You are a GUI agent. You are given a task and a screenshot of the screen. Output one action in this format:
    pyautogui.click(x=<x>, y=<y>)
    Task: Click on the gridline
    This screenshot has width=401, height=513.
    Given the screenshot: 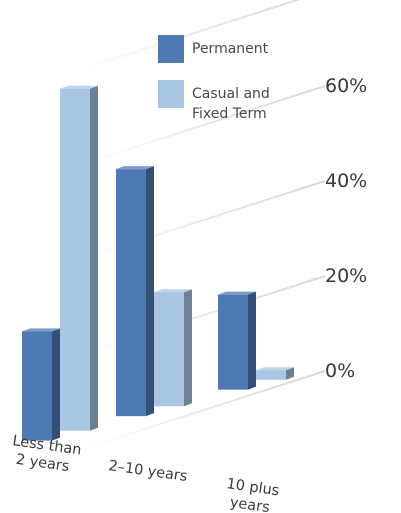 What is the action you would take?
    pyautogui.click(x=182, y=417)
    